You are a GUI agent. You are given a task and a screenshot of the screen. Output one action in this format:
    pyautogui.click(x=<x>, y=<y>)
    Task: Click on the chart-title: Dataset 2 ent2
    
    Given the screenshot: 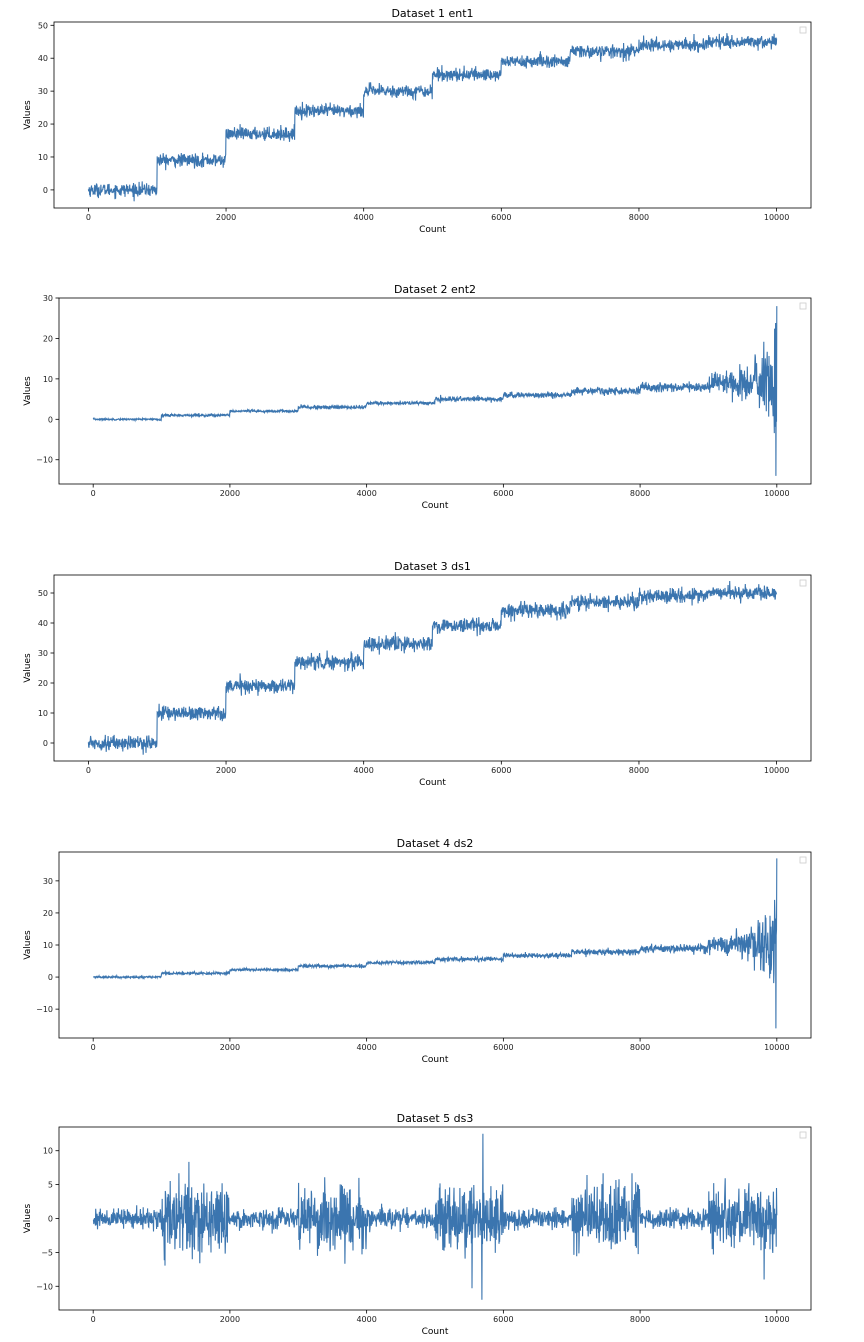 What is the action you would take?
    pyautogui.click(x=435, y=289)
    